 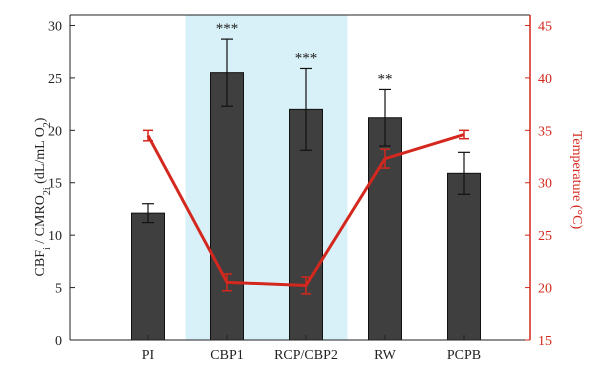 I want to click on y-tick-label-right: 45, so click(x=545, y=26).